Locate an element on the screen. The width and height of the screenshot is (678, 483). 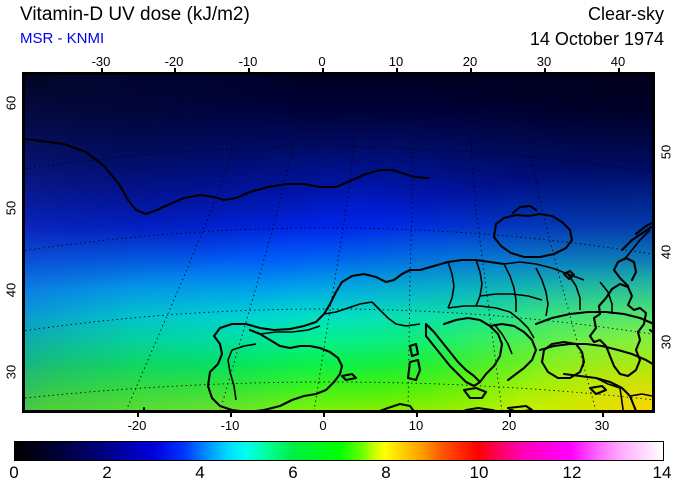
x-tick-label-bottom: 20 is located at coordinates (509, 425).